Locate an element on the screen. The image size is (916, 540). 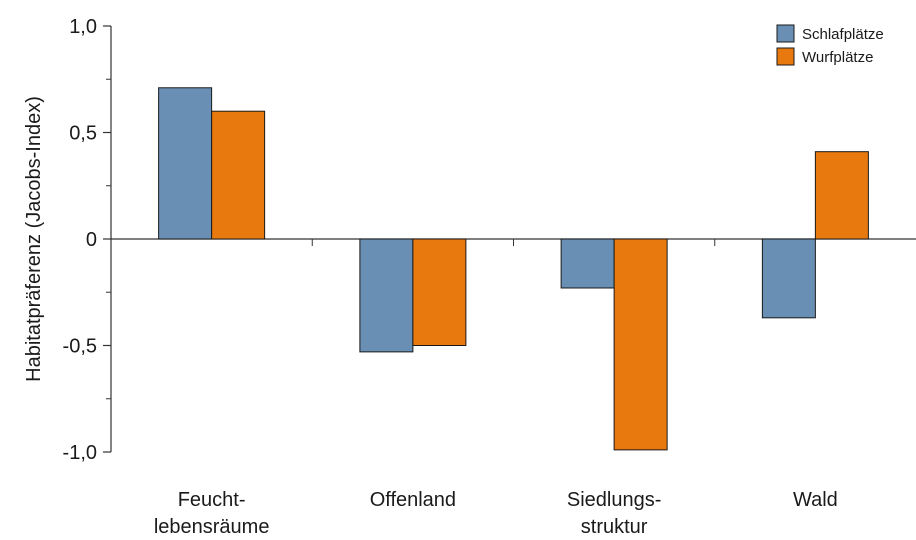
category-label: lebensräume is located at coordinates (212, 525).